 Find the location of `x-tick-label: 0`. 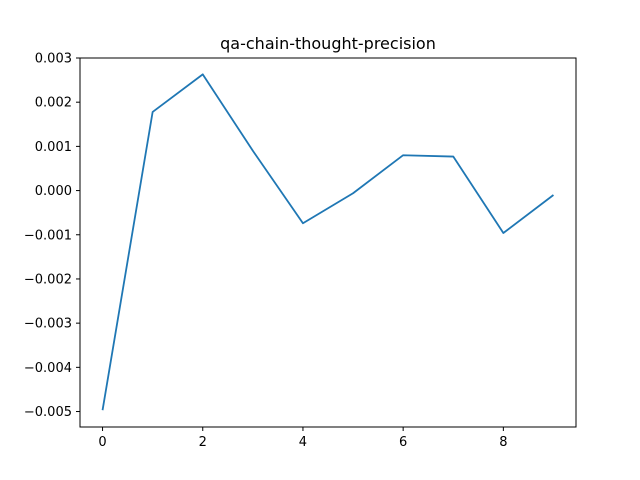

x-tick-label: 0 is located at coordinates (102, 442).